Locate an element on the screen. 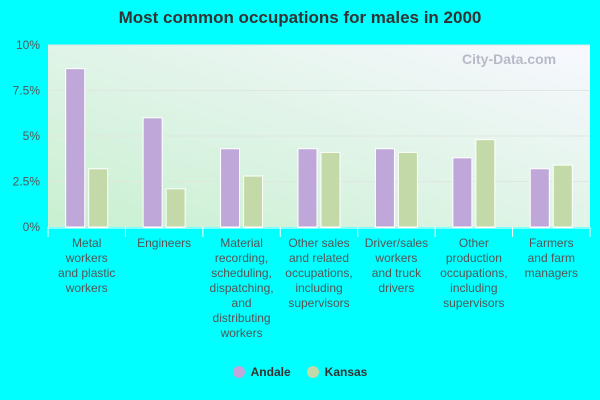 This screenshot has width=600, height=400. y-tick-label: 0% is located at coordinates (32, 227).